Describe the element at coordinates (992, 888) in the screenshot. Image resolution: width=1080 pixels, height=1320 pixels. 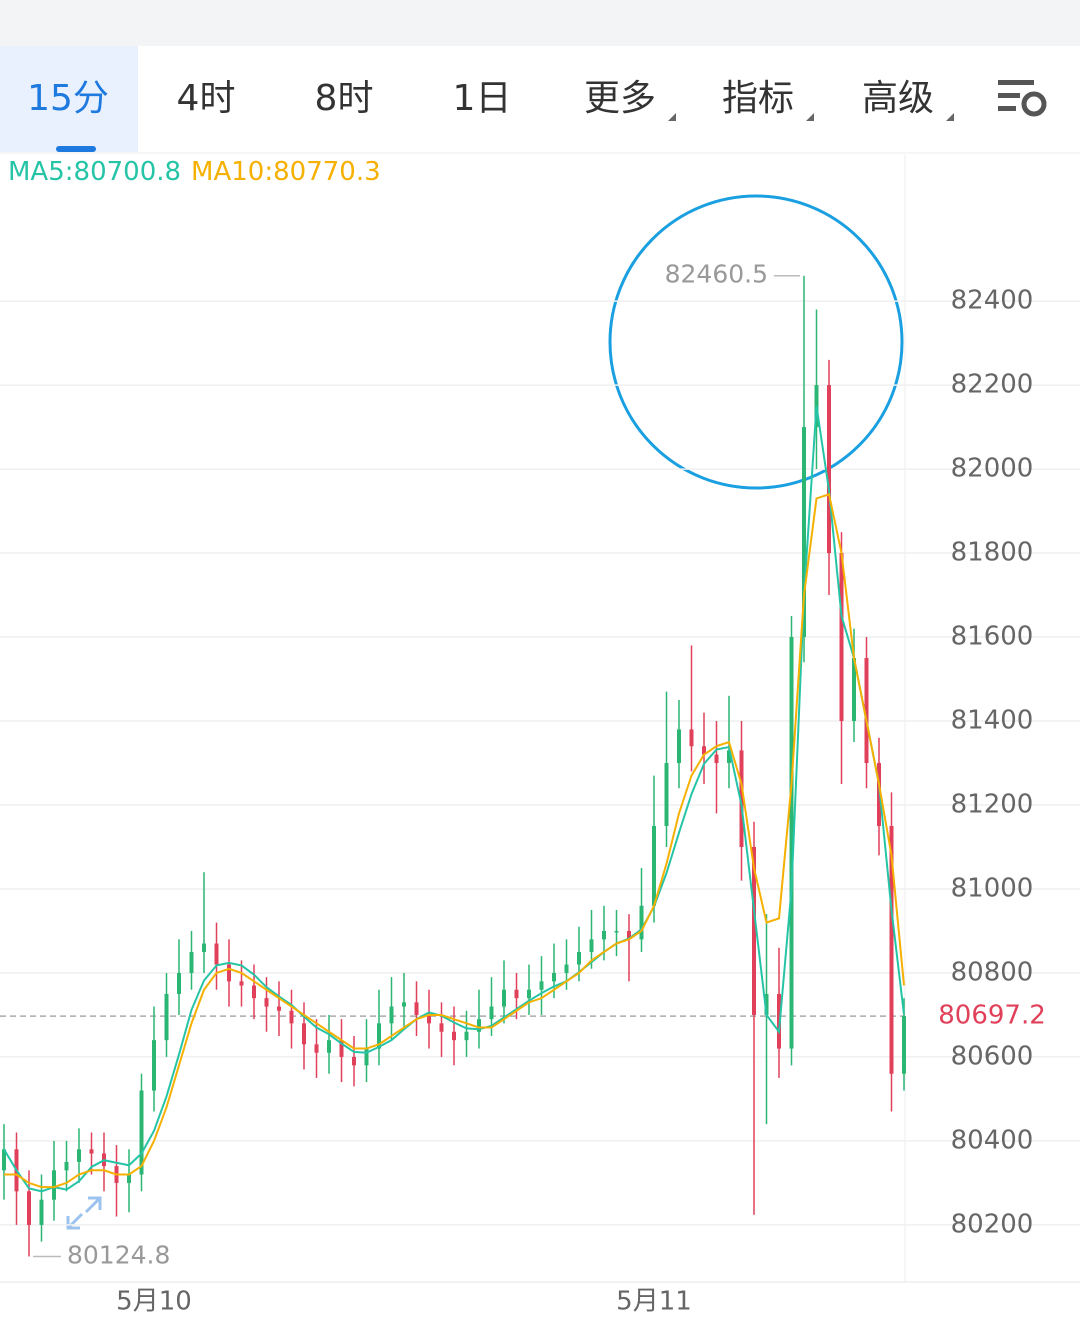
I see `y-tick-label: 81000` at that location.